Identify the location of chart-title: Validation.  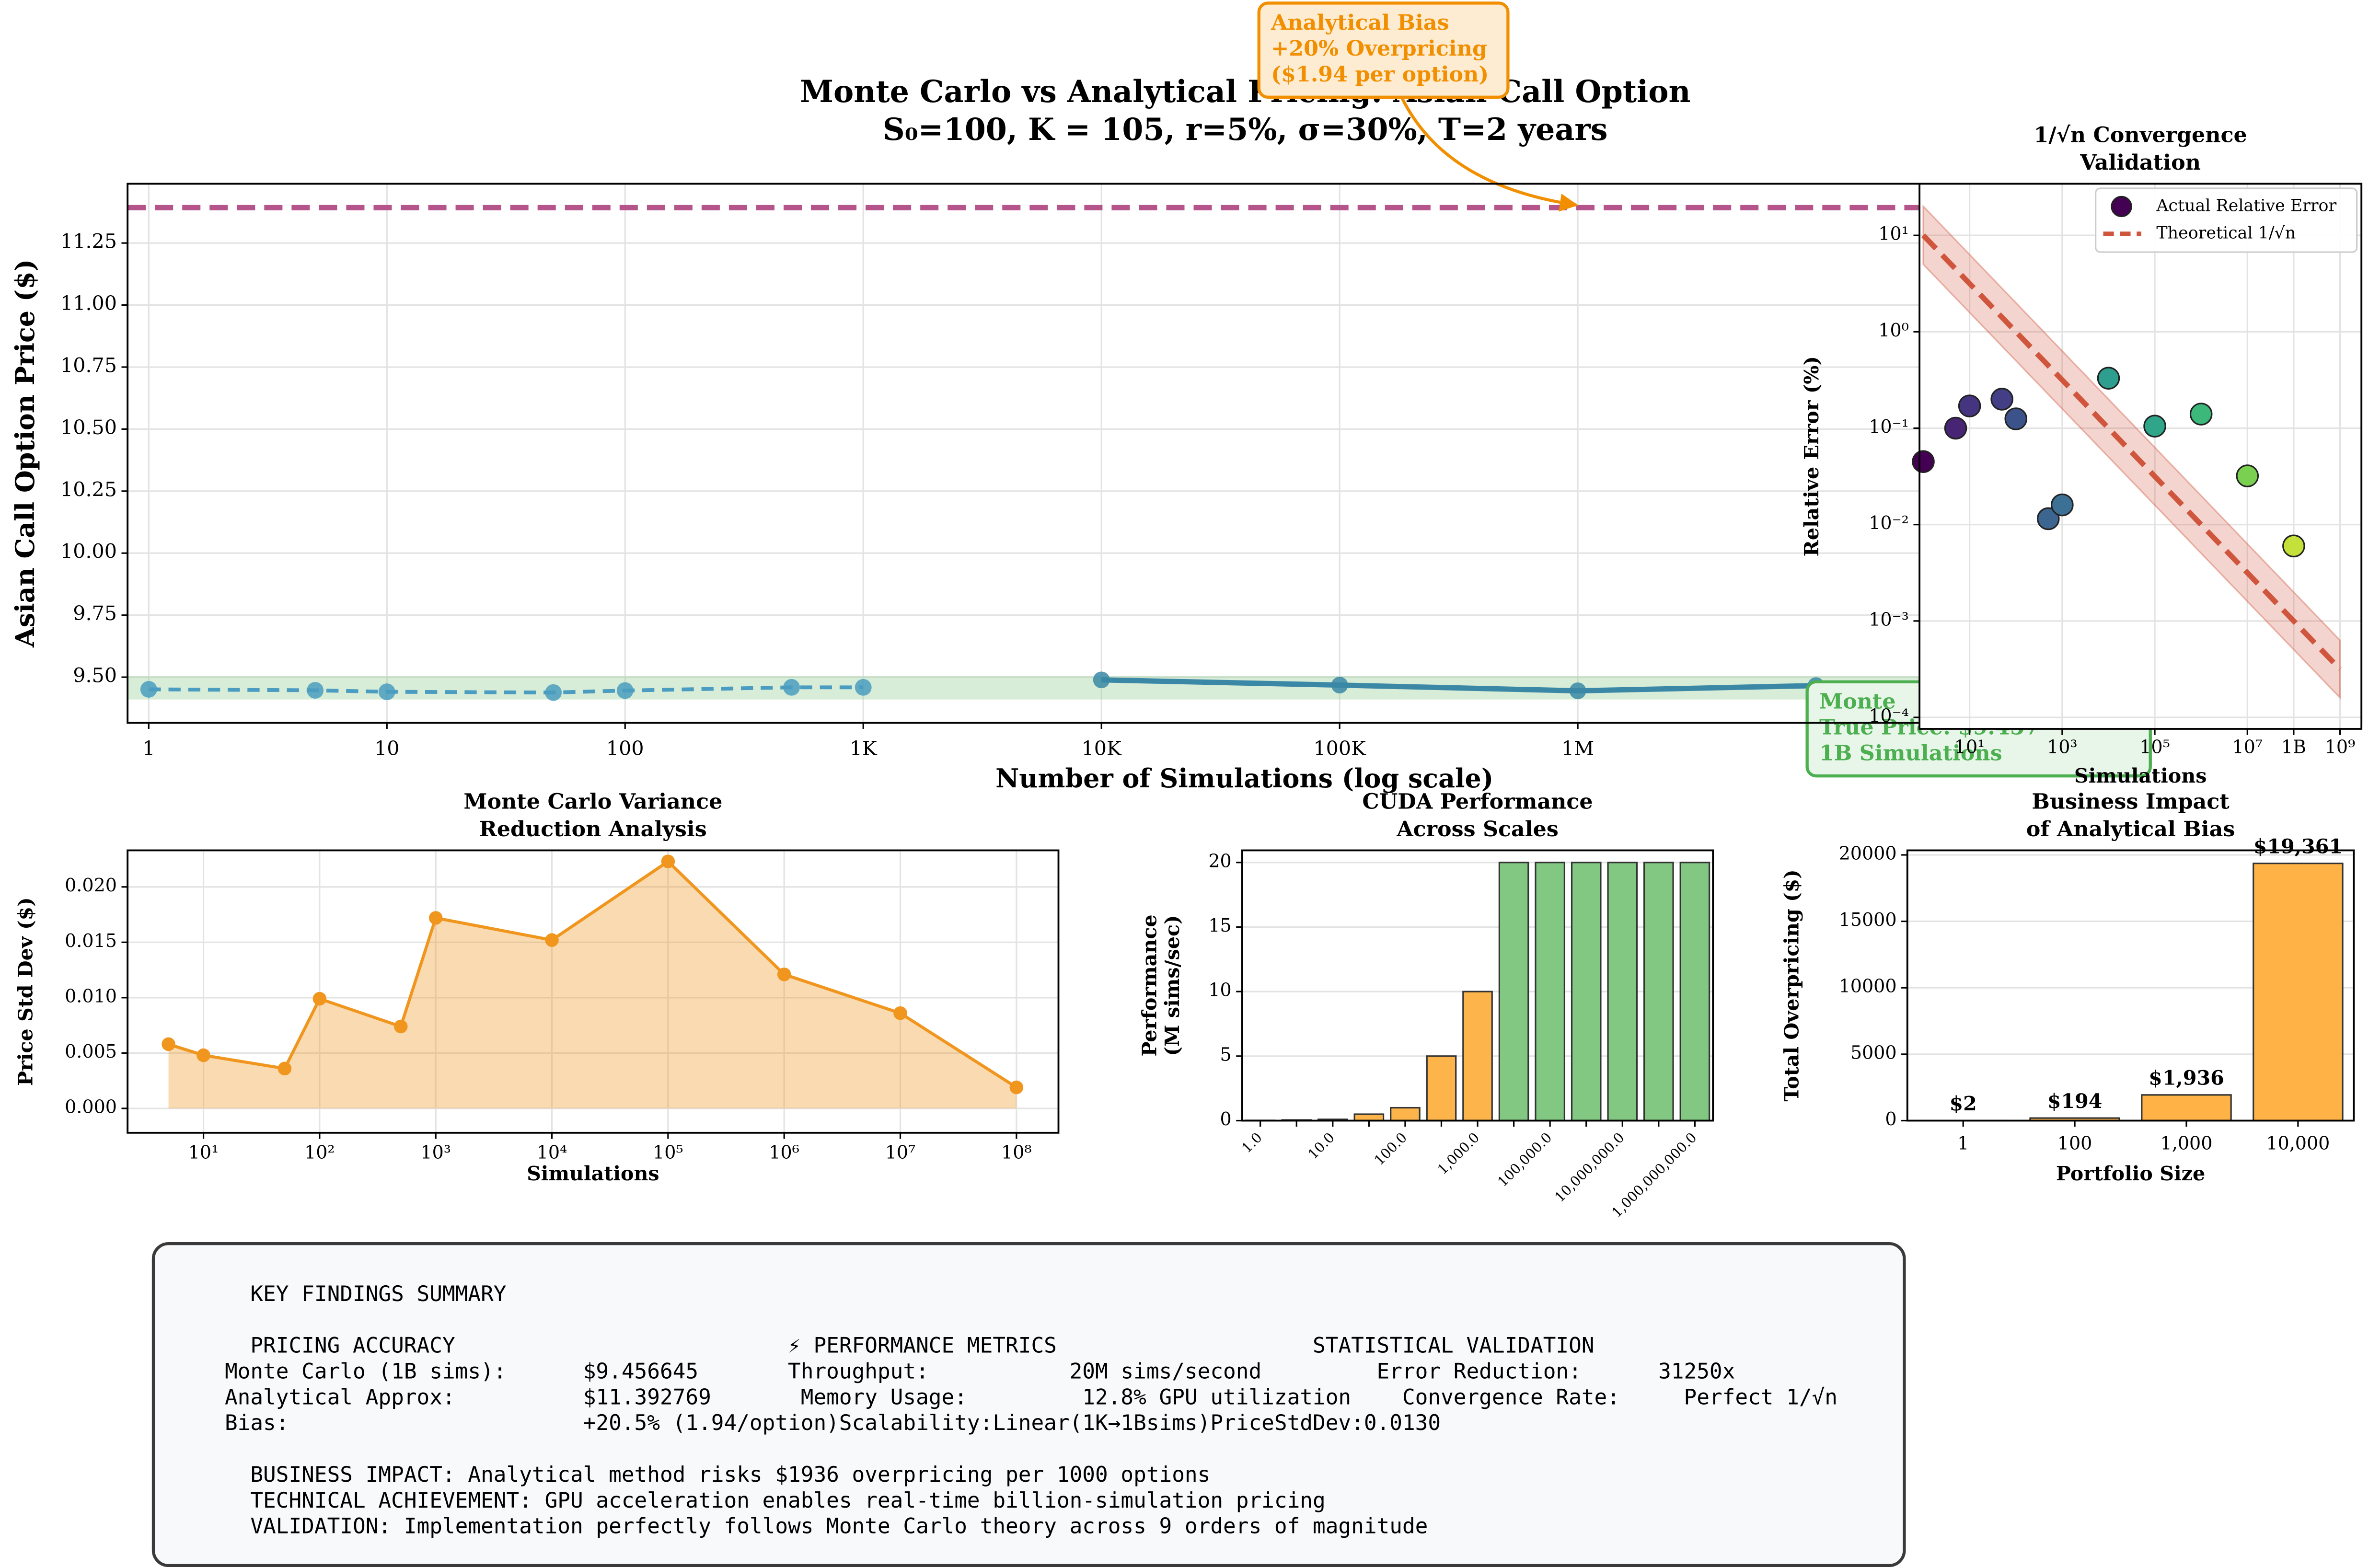
(2140, 162).